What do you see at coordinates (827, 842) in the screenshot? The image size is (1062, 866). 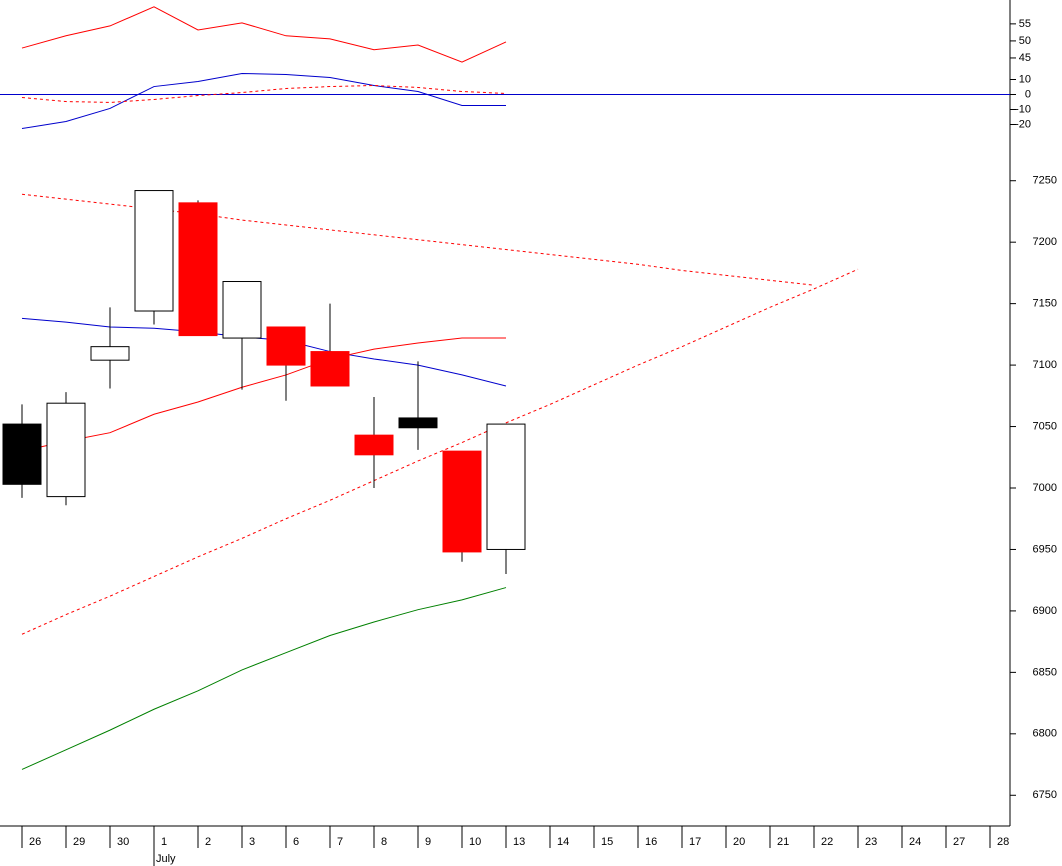 I see `x-tick-label: 22` at bounding box center [827, 842].